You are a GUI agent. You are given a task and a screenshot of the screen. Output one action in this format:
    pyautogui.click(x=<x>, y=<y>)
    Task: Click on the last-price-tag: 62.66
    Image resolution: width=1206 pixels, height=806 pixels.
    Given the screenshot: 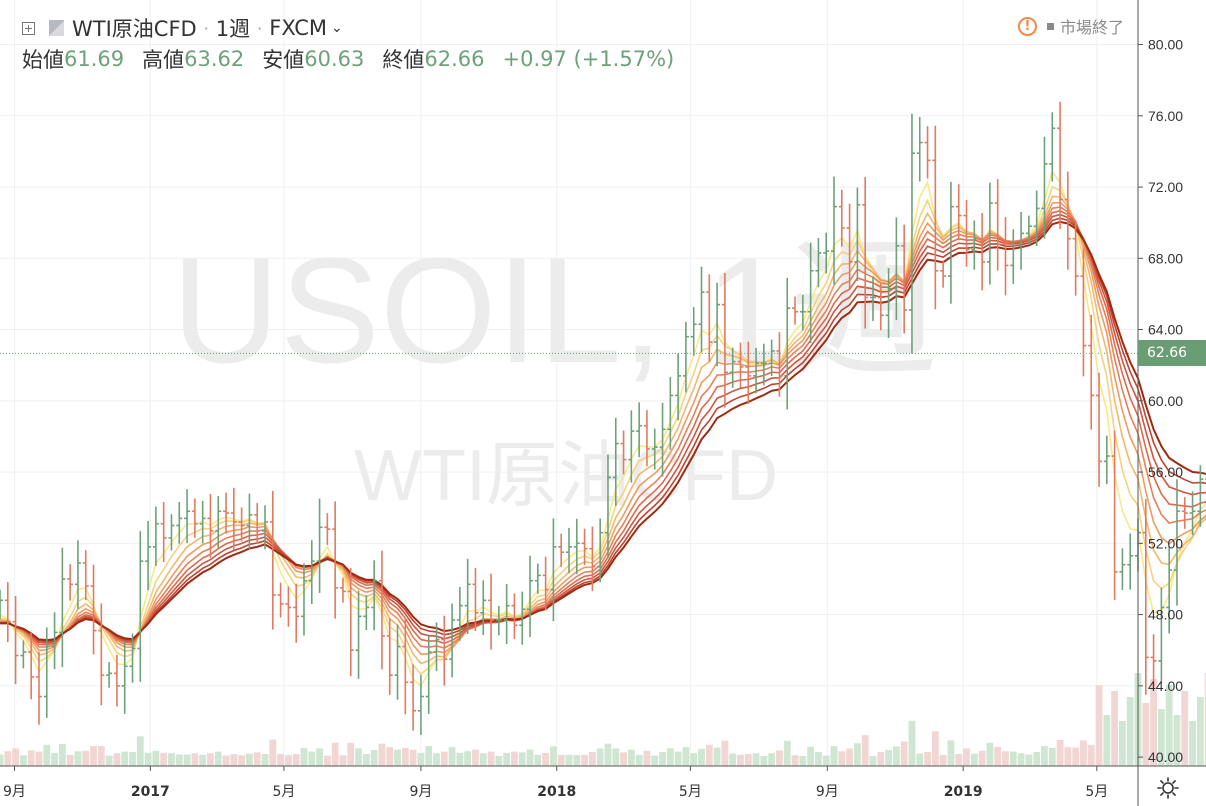 What is the action you would take?
    pyautogui.click(x=1172, y=353)
    